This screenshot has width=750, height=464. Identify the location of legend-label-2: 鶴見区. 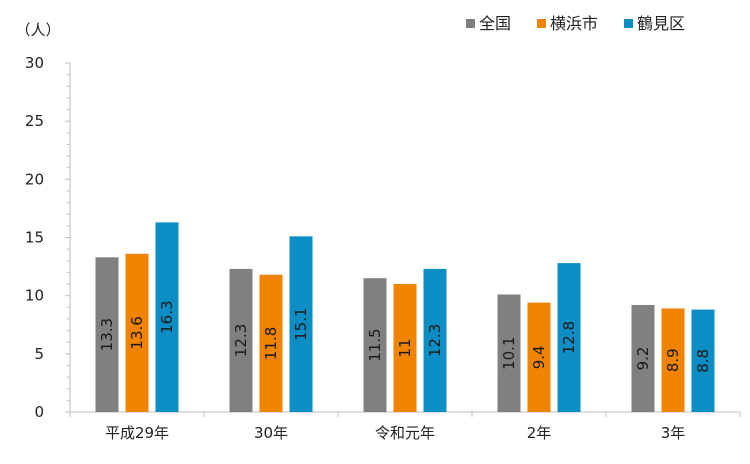
(661, 23).